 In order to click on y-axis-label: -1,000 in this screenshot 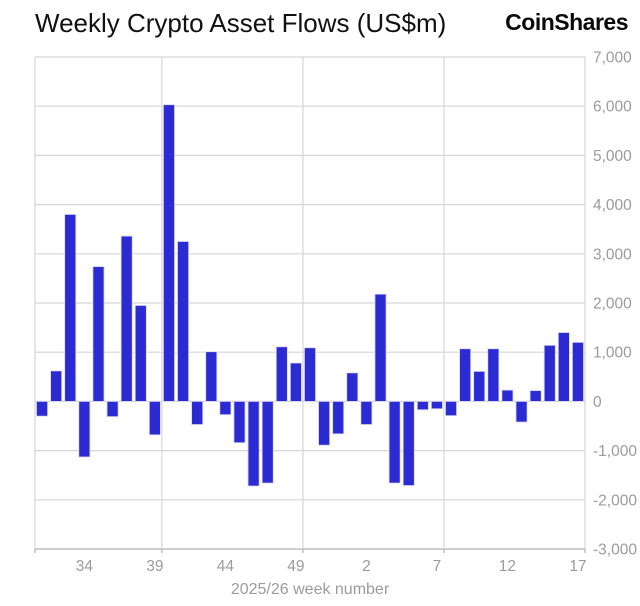, I will do `click(615, 451)`.